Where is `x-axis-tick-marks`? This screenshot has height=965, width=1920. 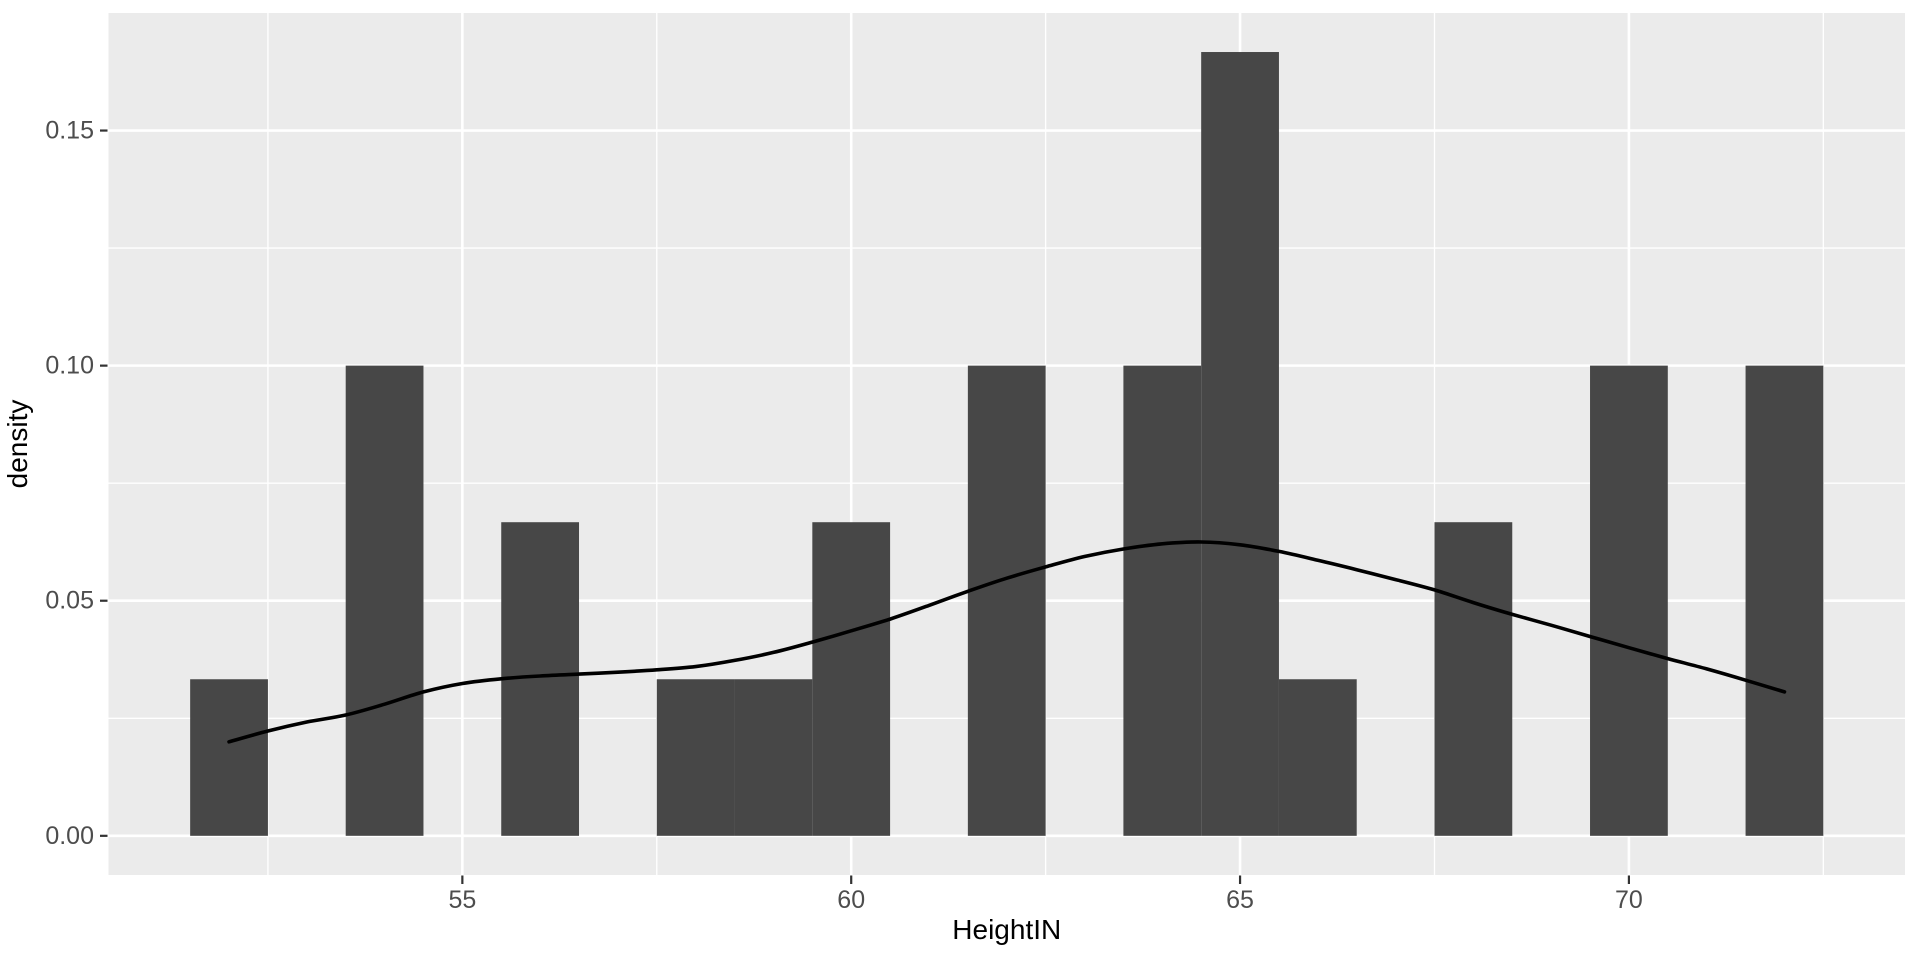
x-axis-tick-marks is located at coordinates (1046, 879).